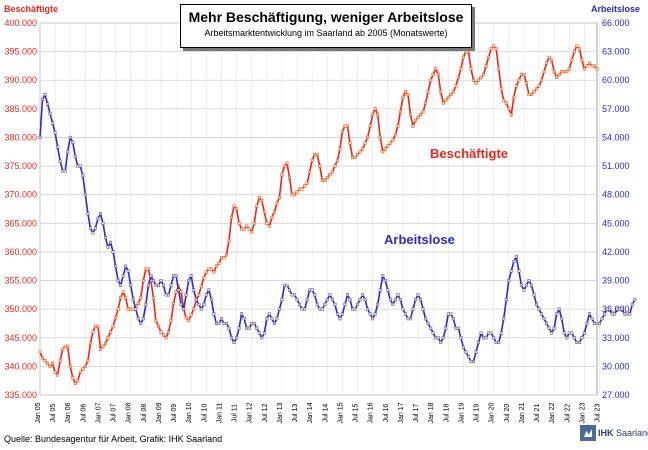  What do you see at coordinates (340, 412) in the screenshot?
I see `x-tick-label: Jan 15` at bounding box center [340, 412].